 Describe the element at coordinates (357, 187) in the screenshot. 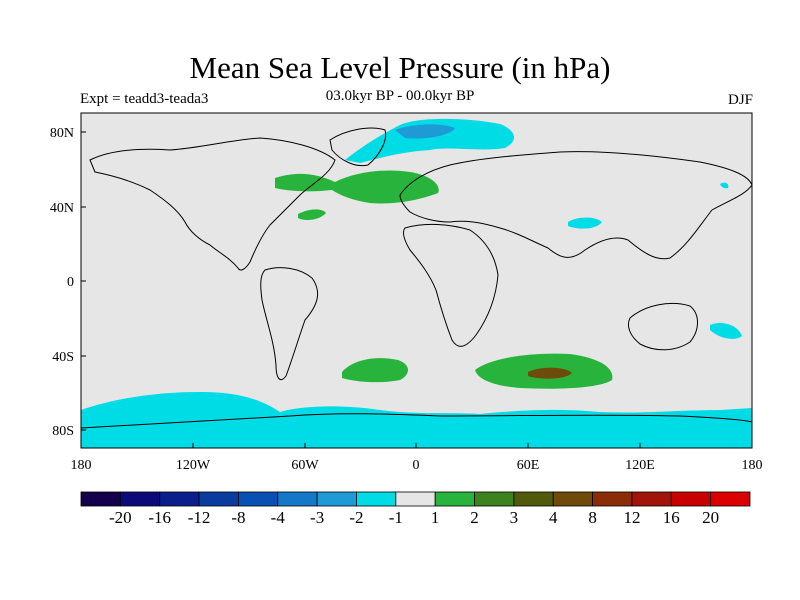

I see `north-atlantic-positive-anomaly` at that location.